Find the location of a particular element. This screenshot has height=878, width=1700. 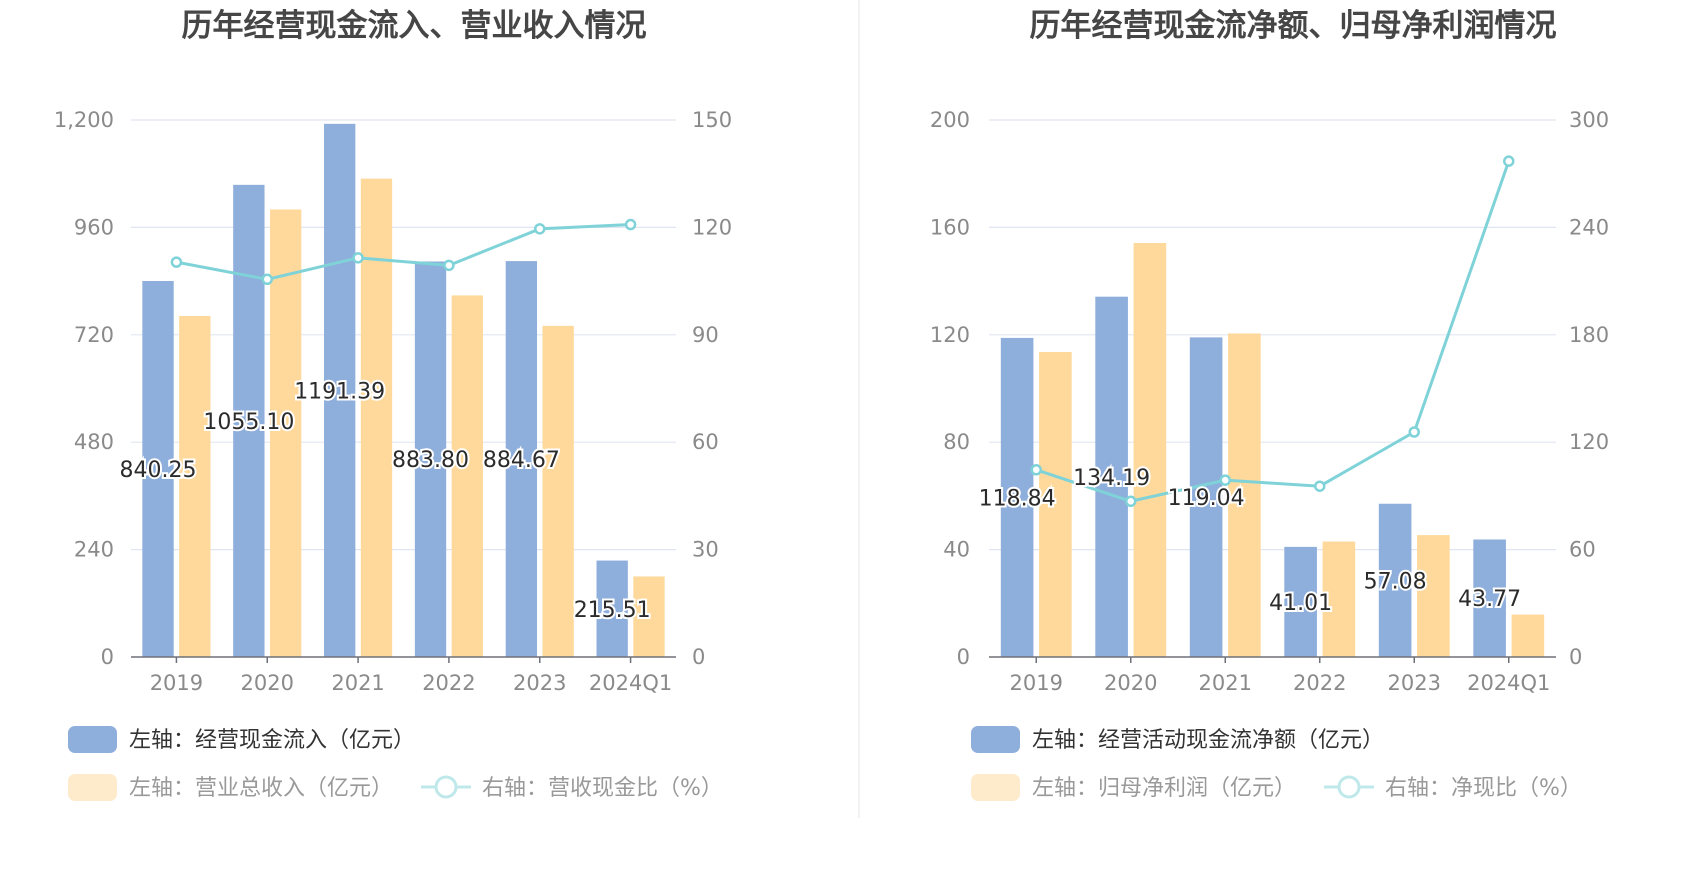

chart-title: 历年经营现金流净额、归母净利润情况 is located at coordinates (1293, 26).